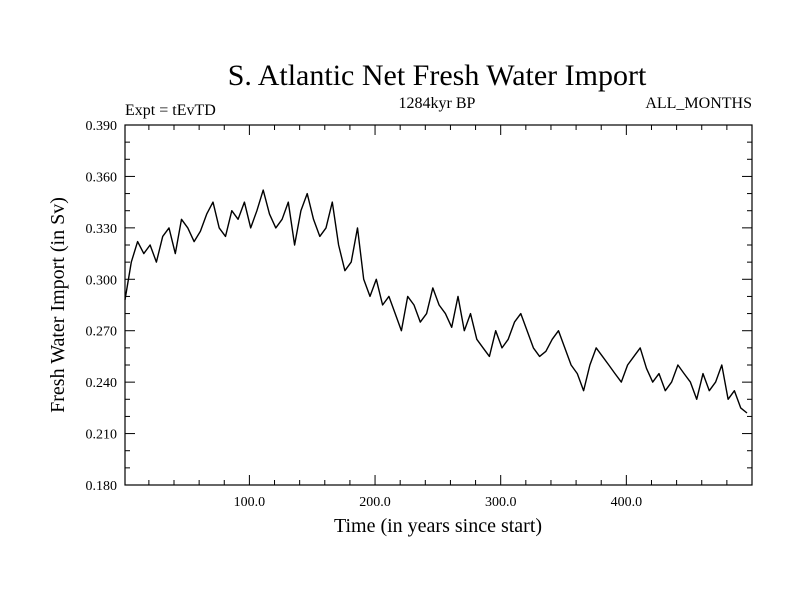 The width and height of the screenshot is (800, 600). What do you see at coordinates (102, 177) in the screenshot?
I see `y-tick-label: 0.360` at bounding box center [102, 177].